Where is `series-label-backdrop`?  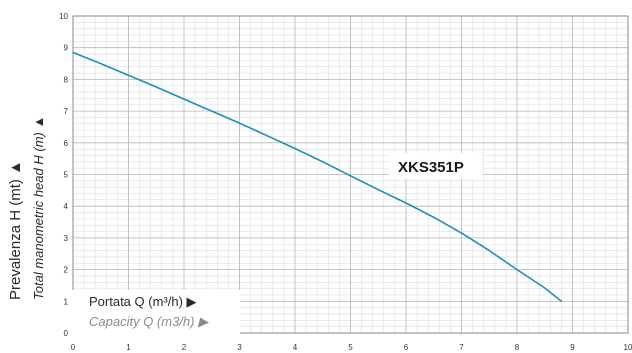
series-label-backdrop is located at coordinates (436, 166).